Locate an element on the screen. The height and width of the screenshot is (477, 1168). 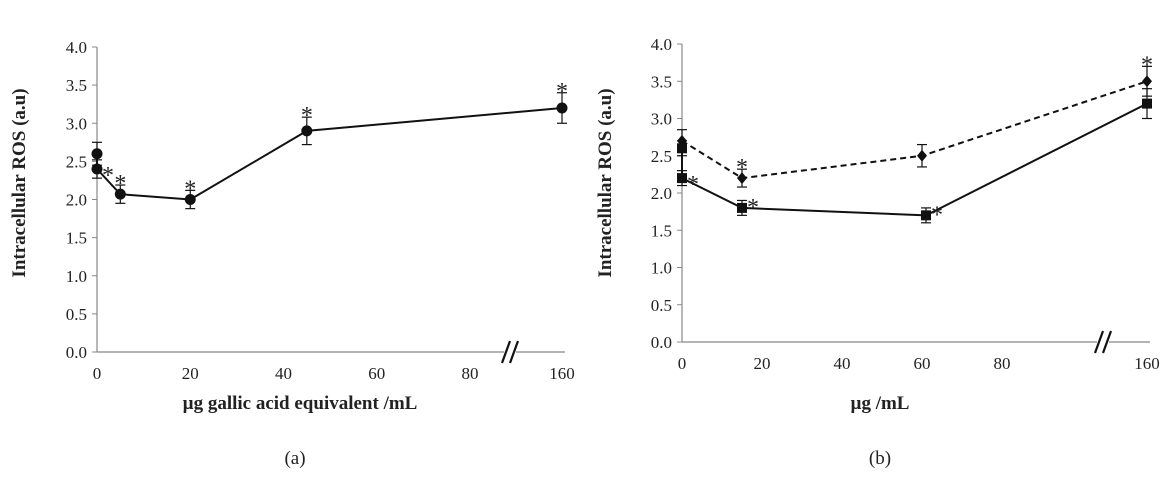
x-axis-title-a: µg gallic acid equivalent /mL is located at coordinates (300, 403).